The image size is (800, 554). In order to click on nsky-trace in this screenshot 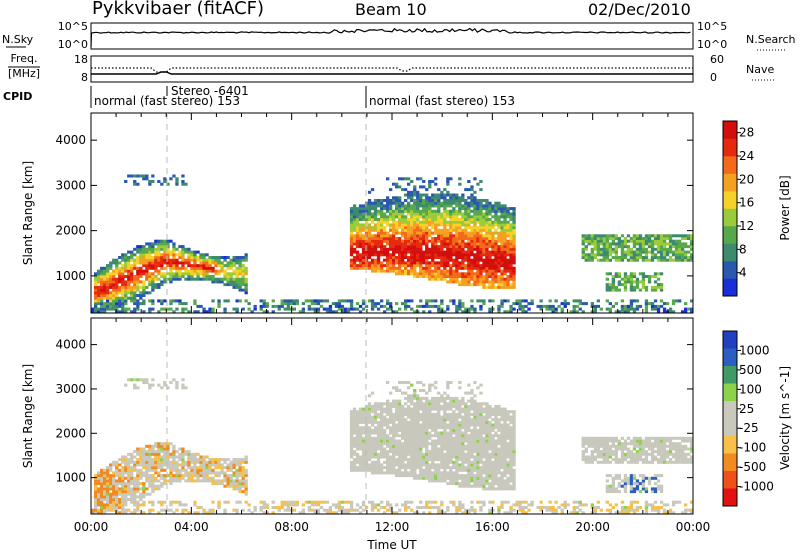, I will do `click(390, 37)`.